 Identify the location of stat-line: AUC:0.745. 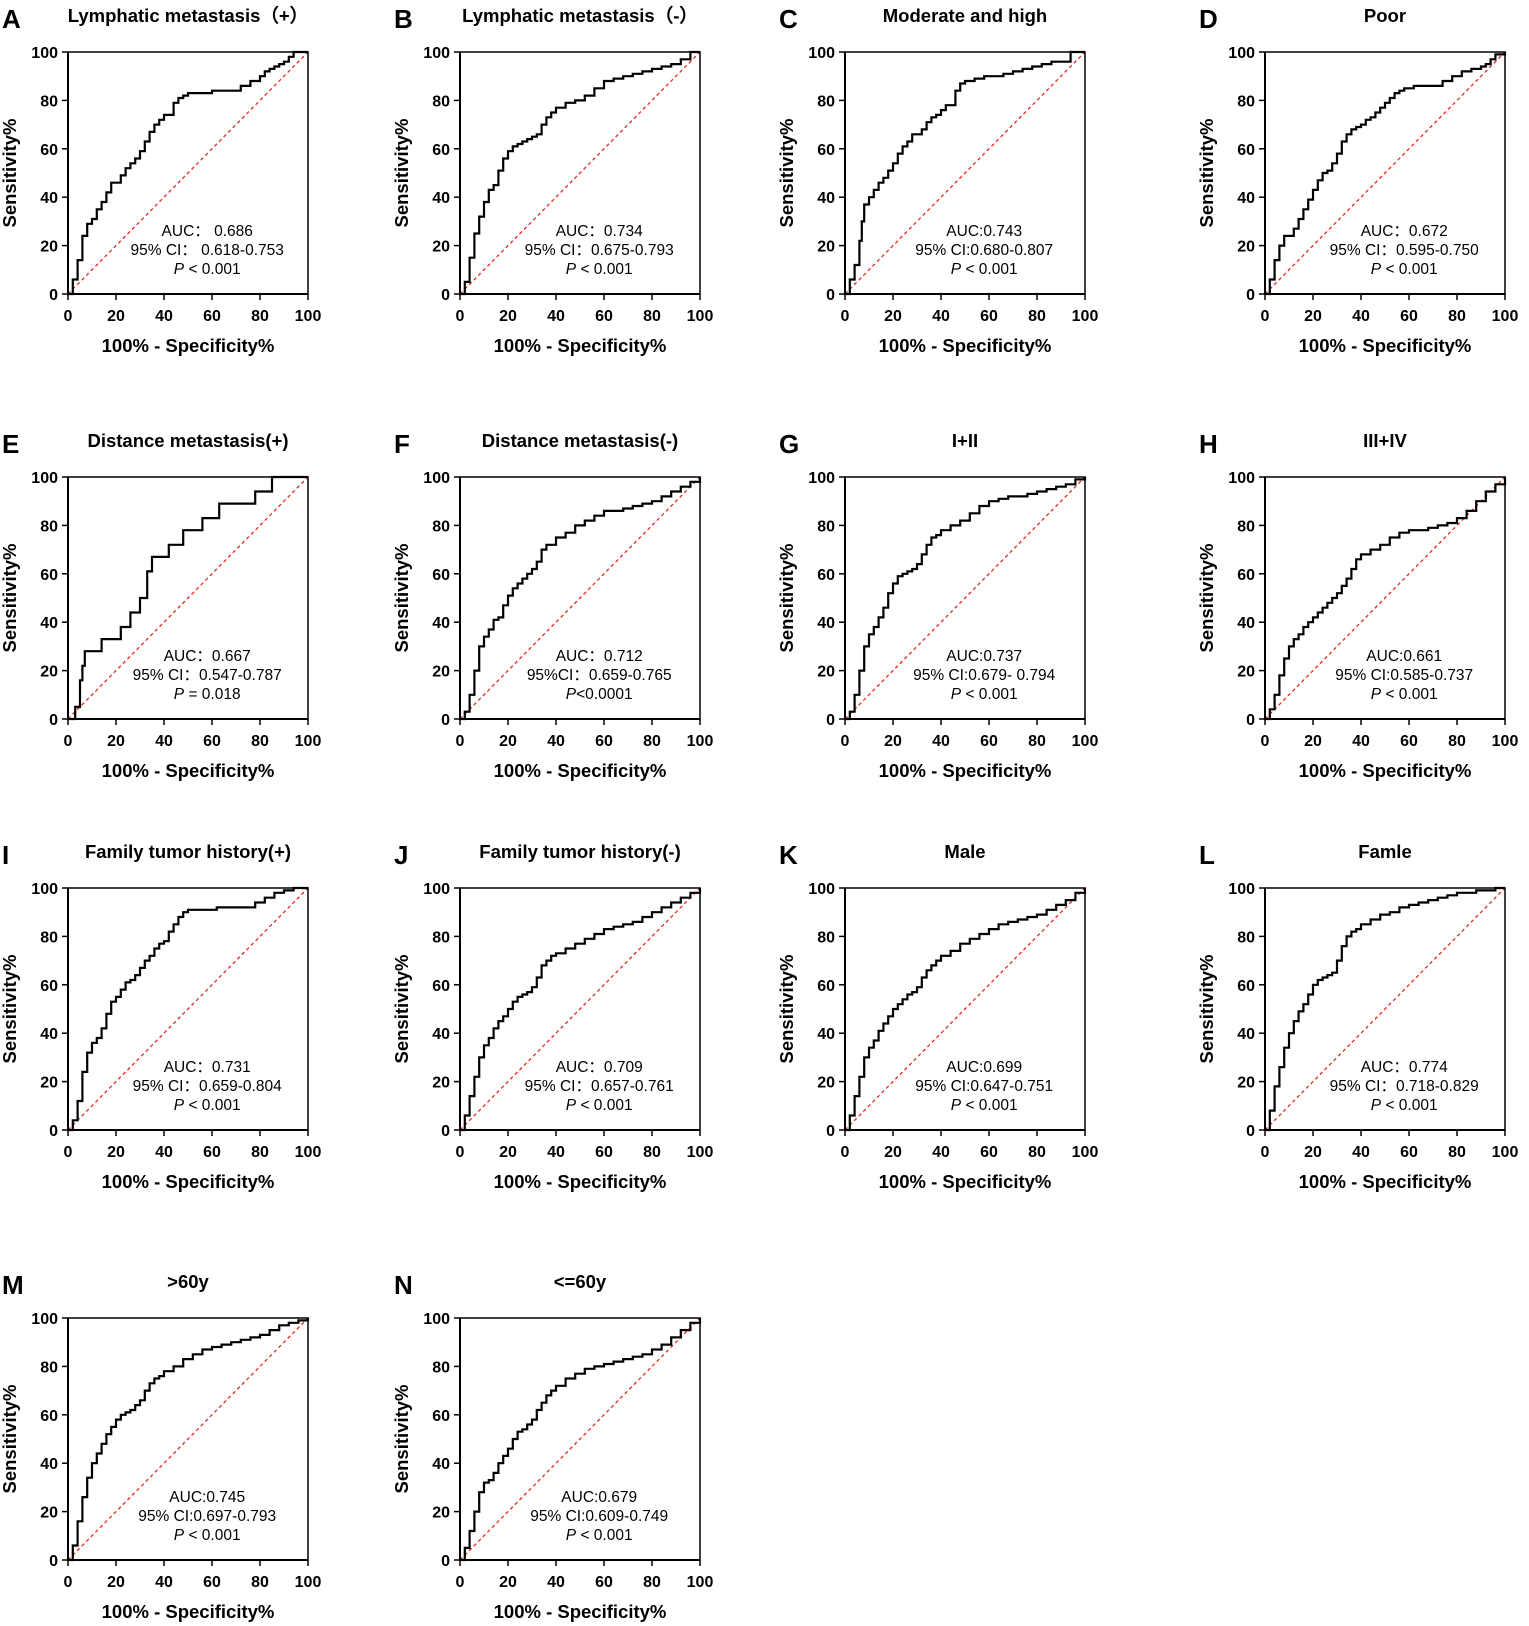
(207, 1497).